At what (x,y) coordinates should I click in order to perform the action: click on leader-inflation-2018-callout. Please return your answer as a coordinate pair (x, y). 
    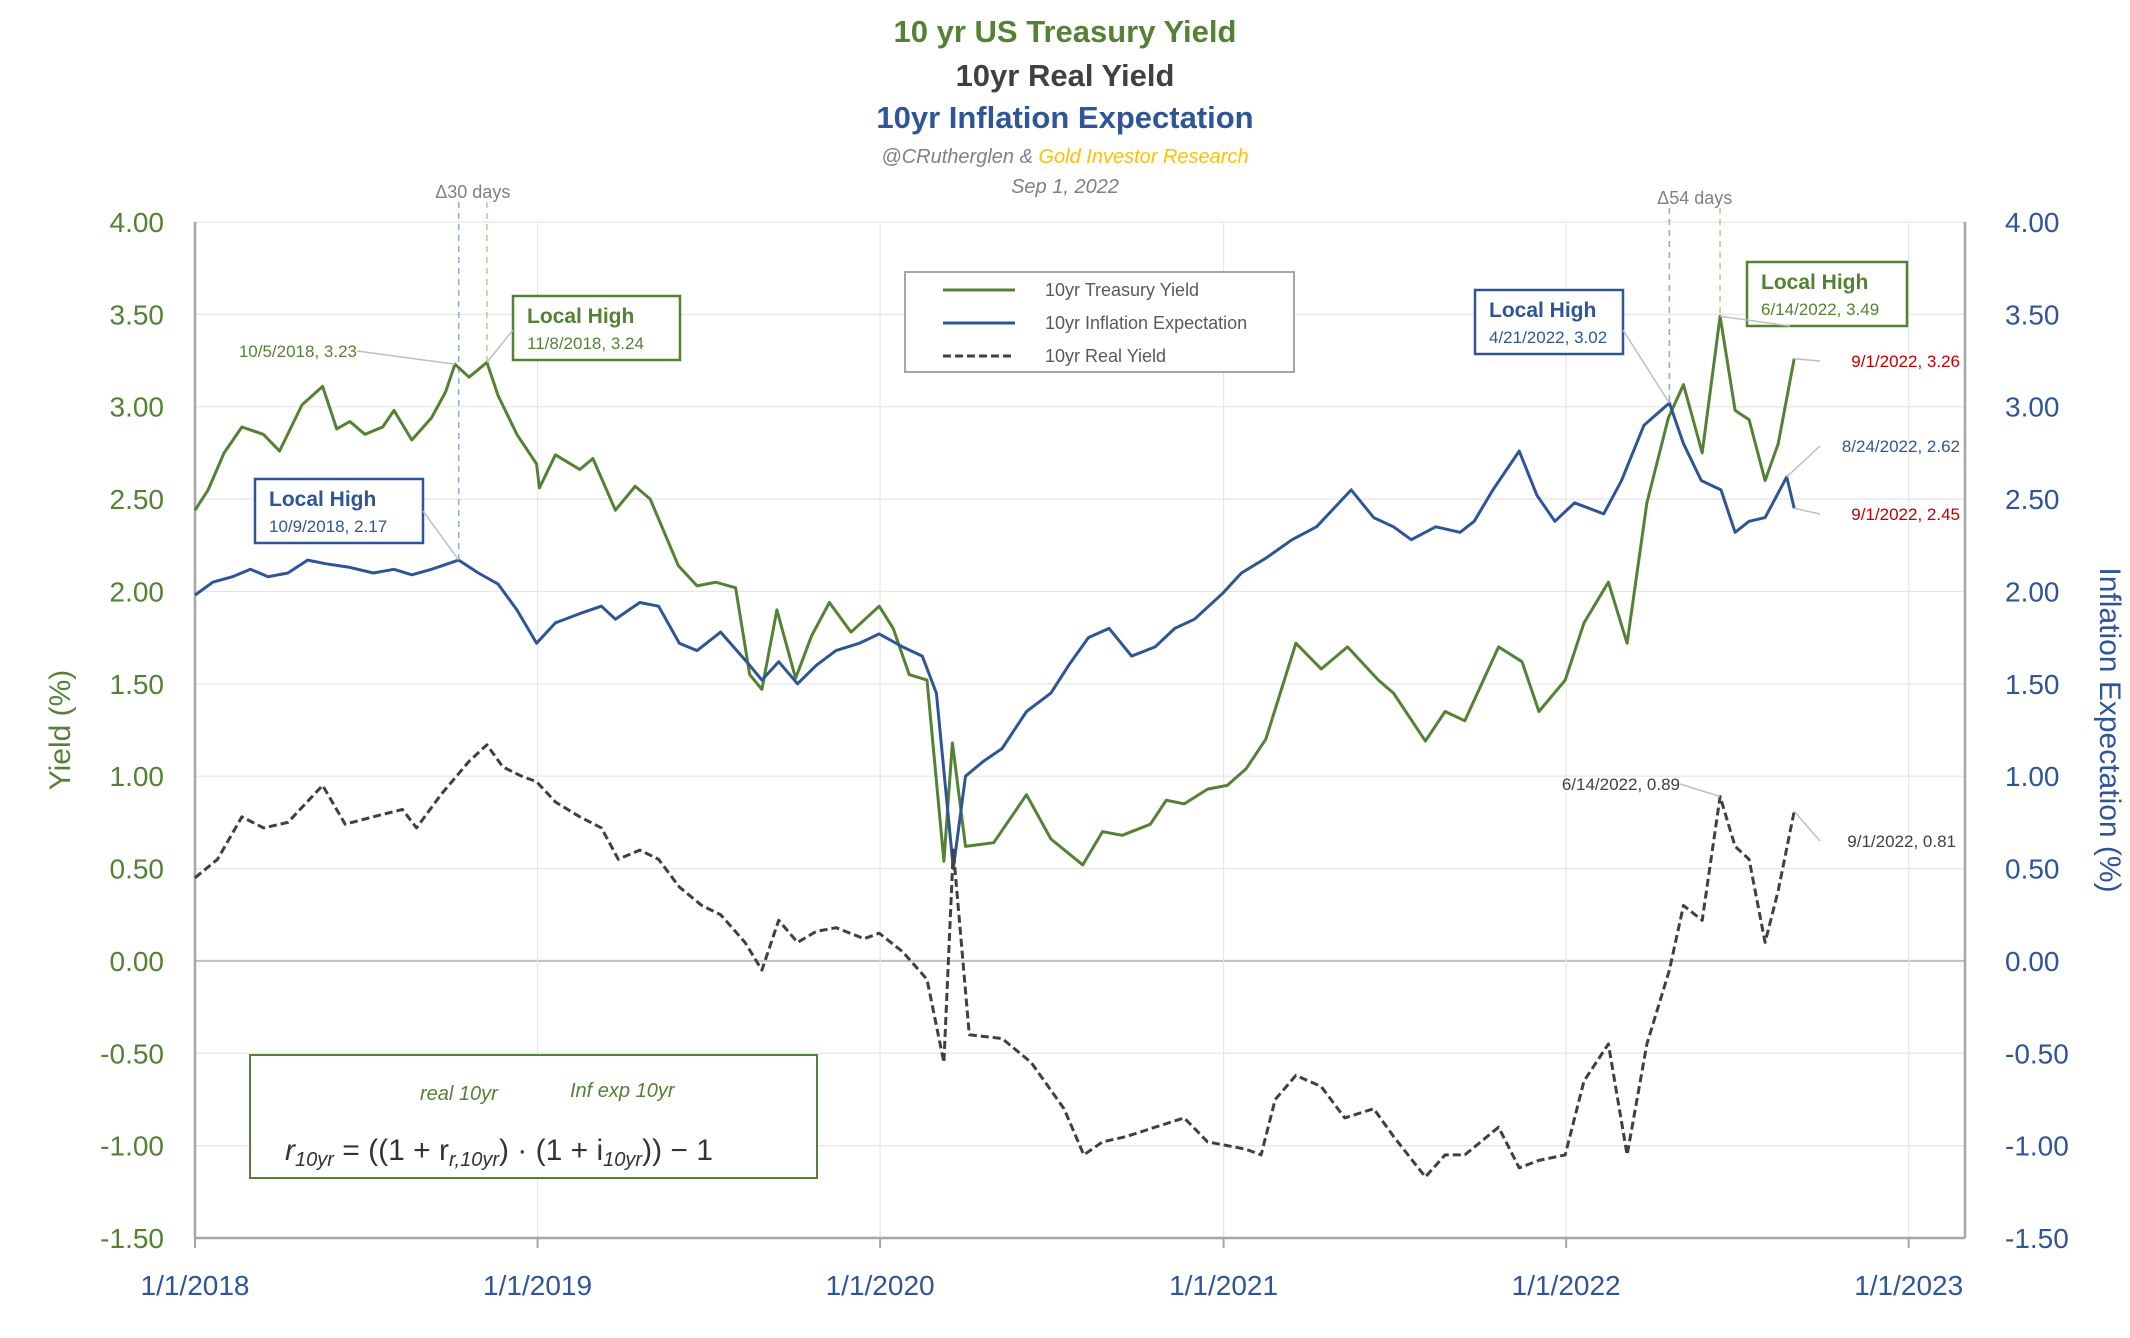
    Looking at the image, I should click on (441, 535).